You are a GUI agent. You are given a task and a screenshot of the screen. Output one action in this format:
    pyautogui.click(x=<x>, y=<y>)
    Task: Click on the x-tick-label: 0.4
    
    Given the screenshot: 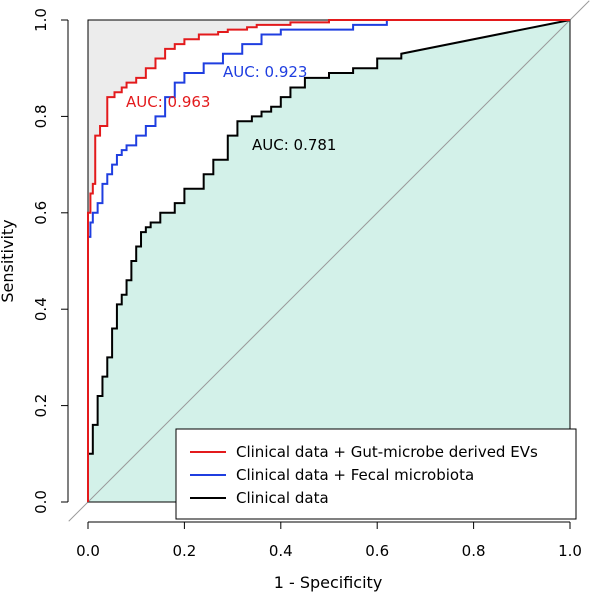 What is the action you would take?
    pyautogui.click(x=281, y=551)
    